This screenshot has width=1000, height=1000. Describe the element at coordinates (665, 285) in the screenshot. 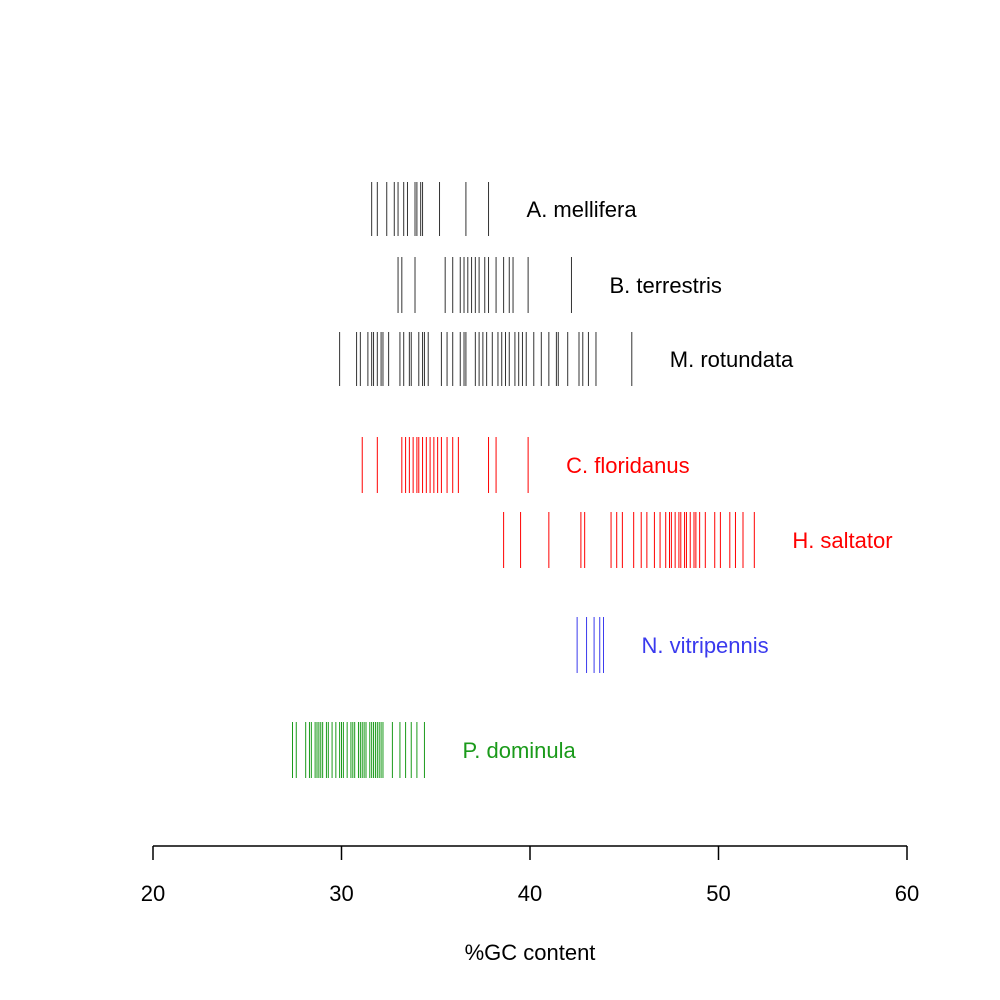

I see `species-label: B. terrestris` at that location.